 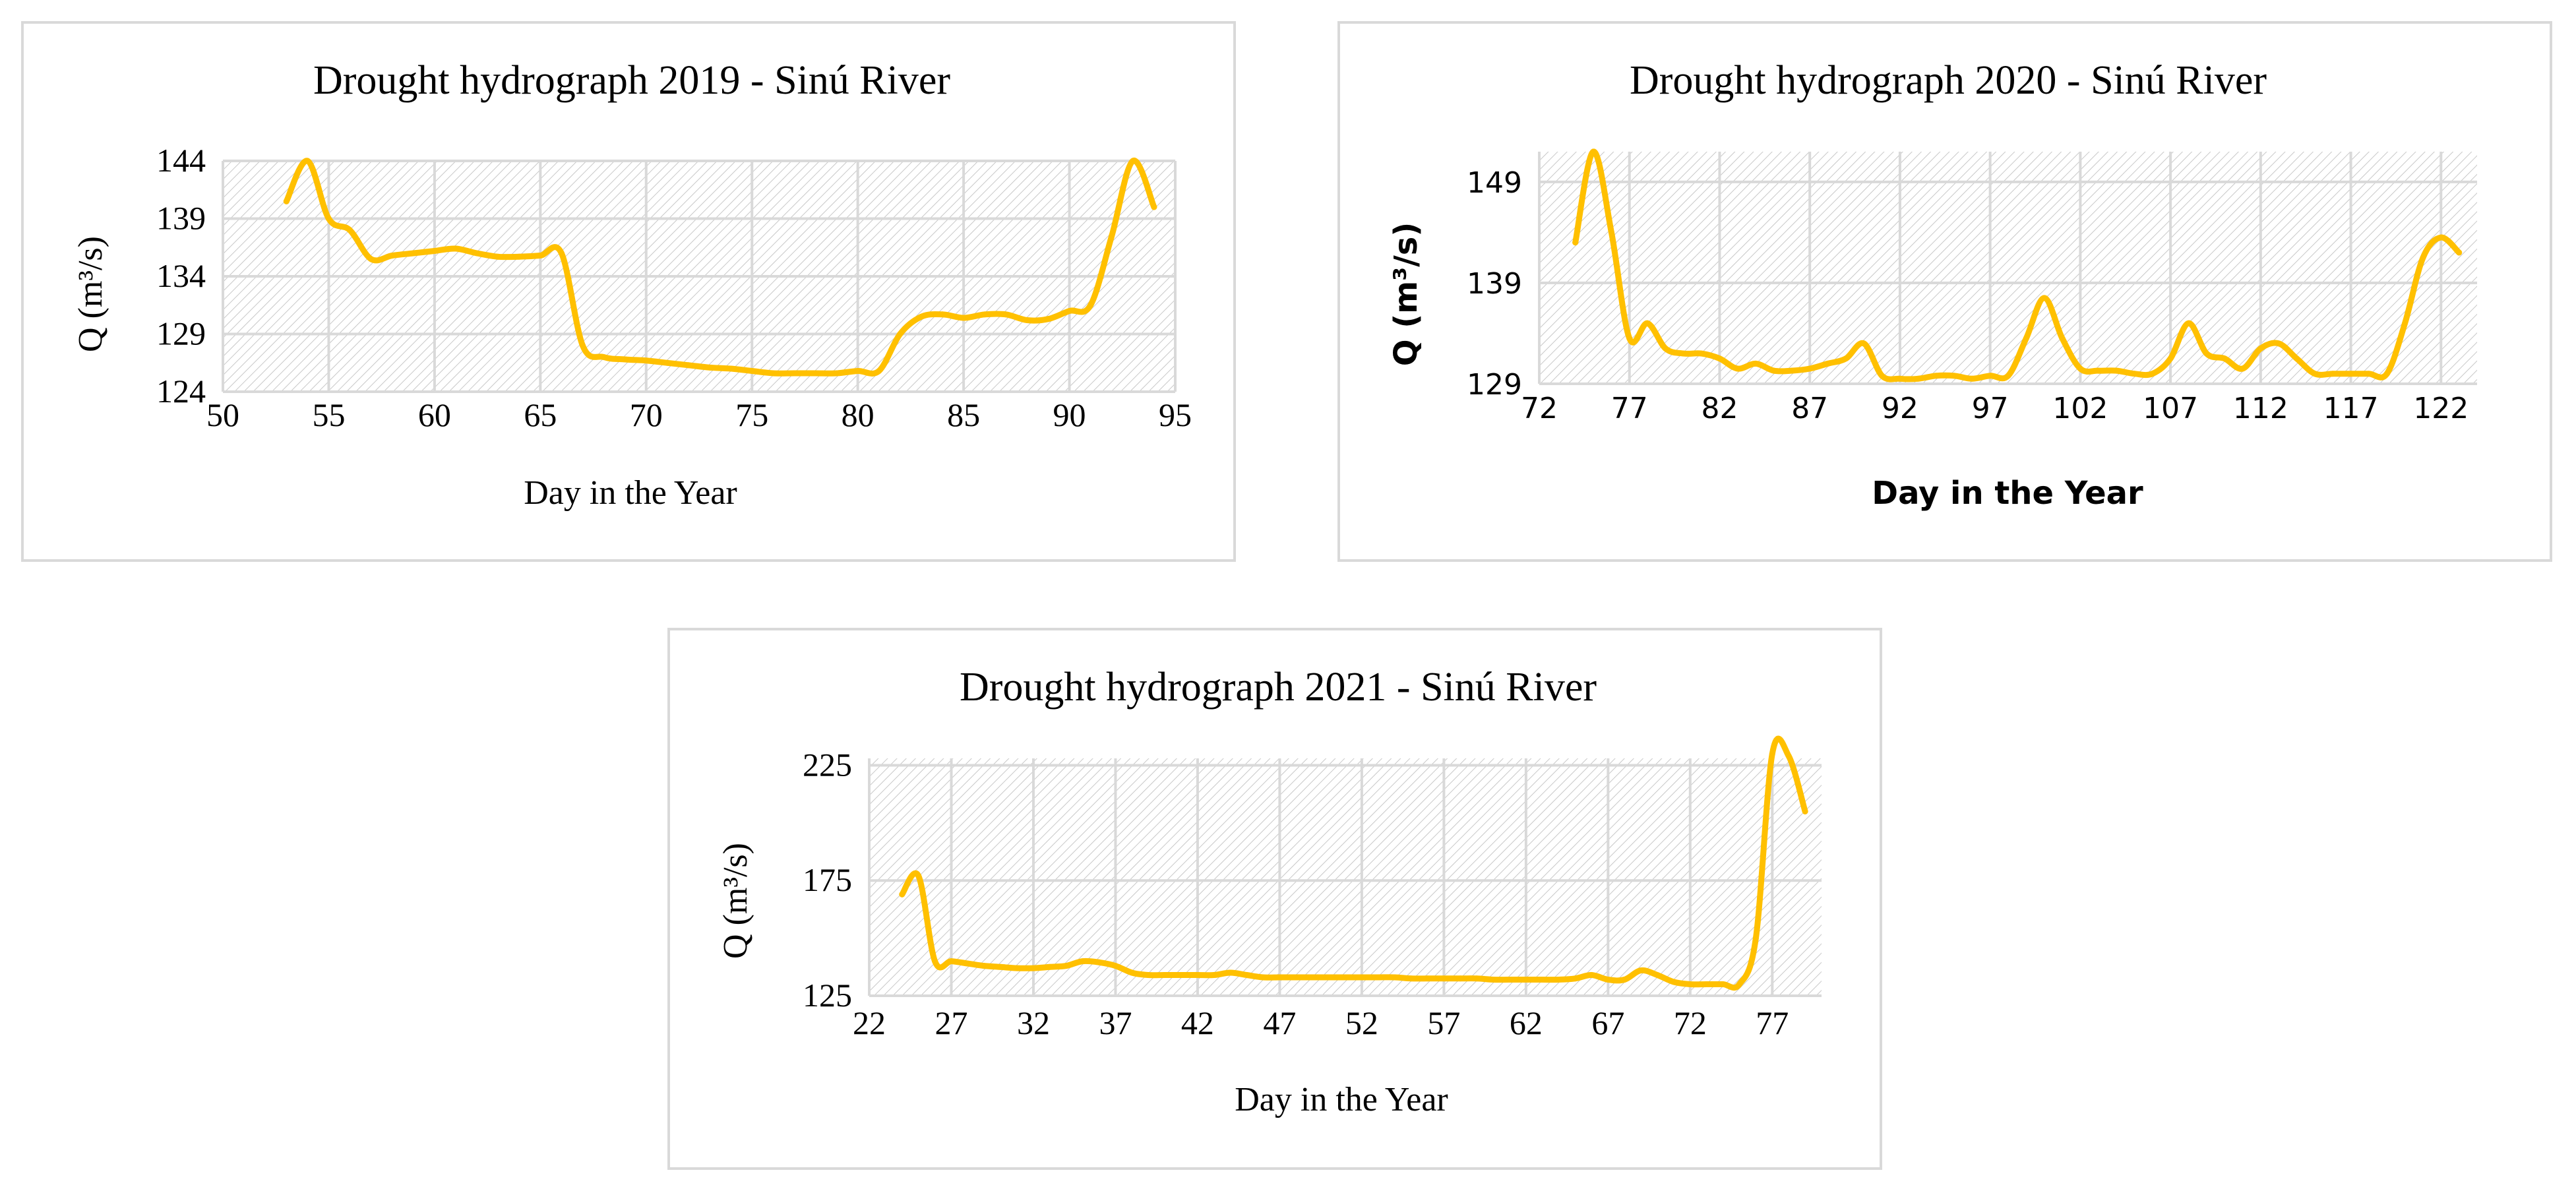 What do you see at coordinates (1526, 1022) in the screenshot?
I see `x-tick-label: 62` at bounding box center [1526, 1022].